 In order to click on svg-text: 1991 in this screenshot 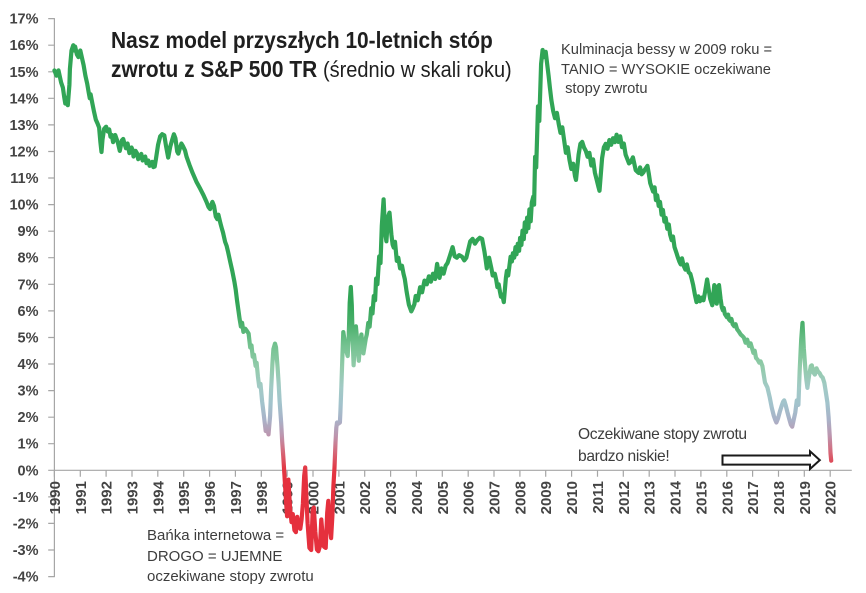, I will do `click(81, 497)`.